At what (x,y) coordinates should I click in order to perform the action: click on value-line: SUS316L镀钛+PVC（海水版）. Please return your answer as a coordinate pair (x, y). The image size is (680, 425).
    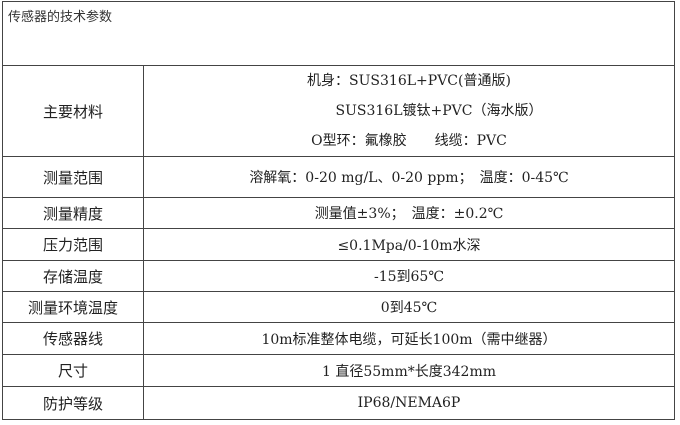
    Looking at the image, I should click on (439, 111).